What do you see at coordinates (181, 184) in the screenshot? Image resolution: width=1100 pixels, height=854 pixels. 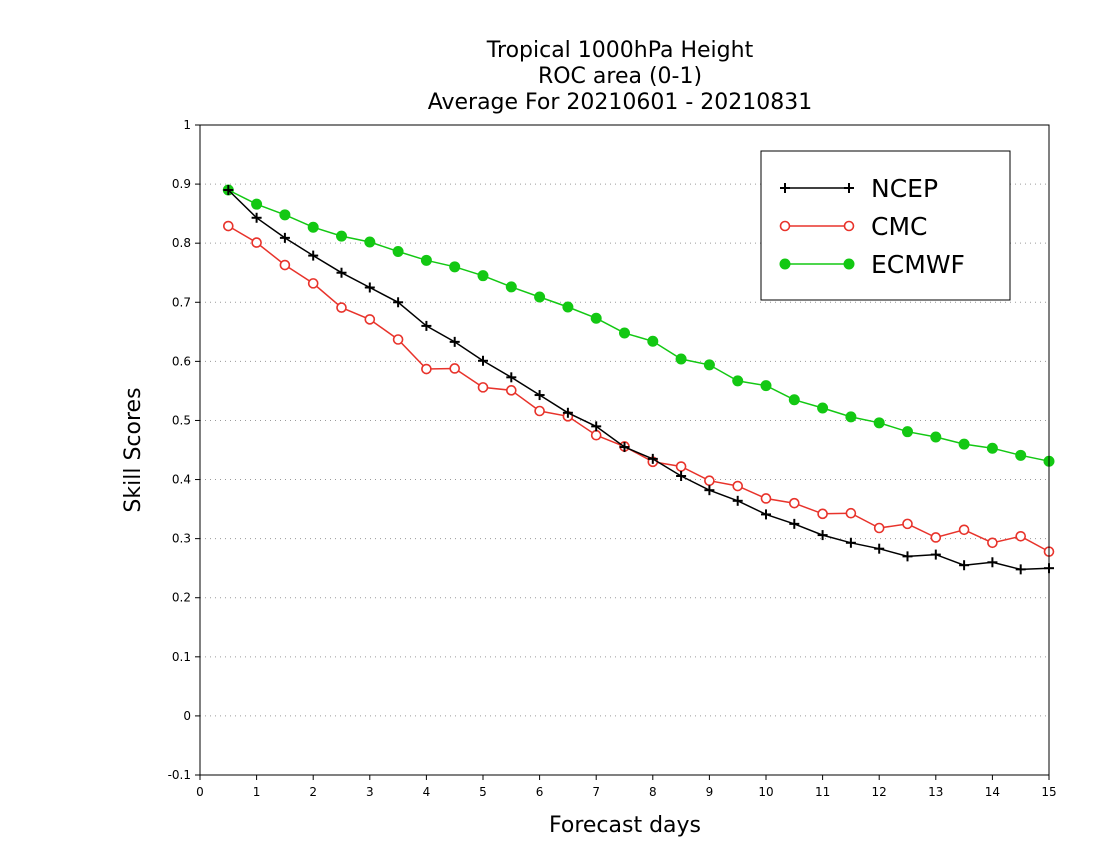 I see `y-tick-label: 0.9` at bounding box center [181, 184].